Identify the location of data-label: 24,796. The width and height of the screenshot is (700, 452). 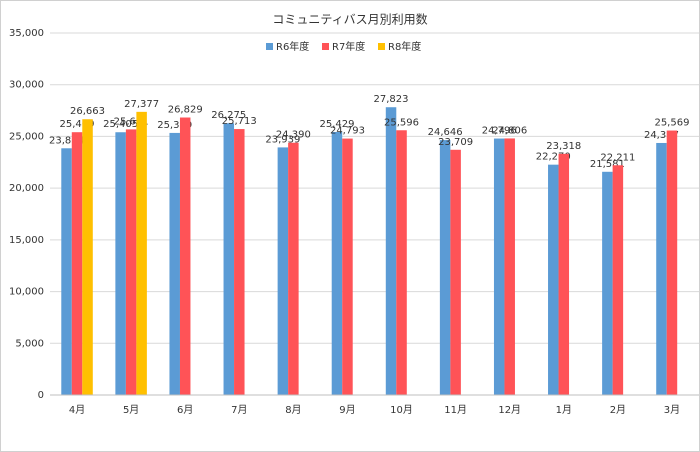
(499, 131).